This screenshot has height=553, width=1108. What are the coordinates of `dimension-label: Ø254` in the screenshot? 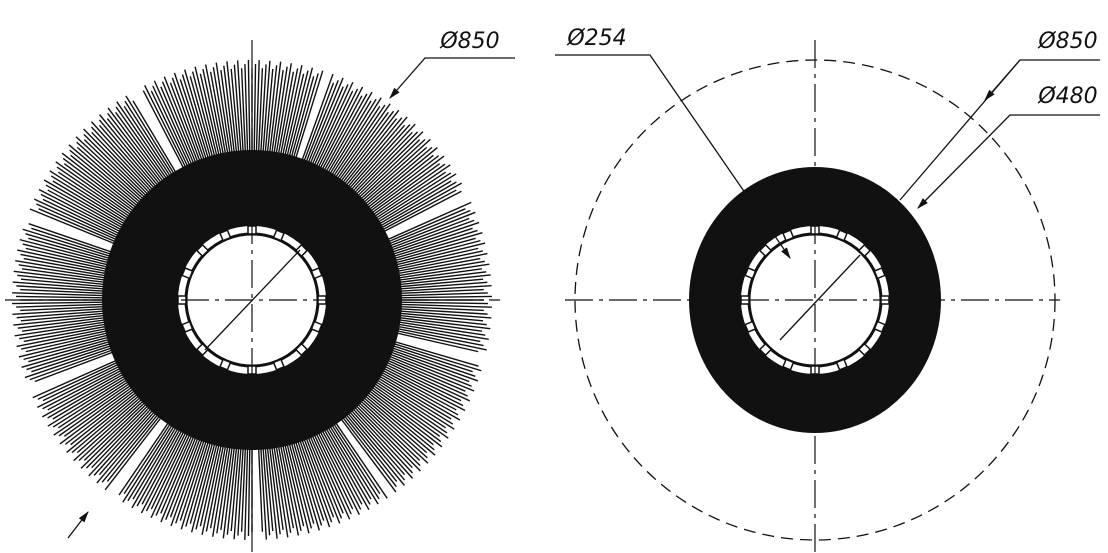 It's located at (596, 38).